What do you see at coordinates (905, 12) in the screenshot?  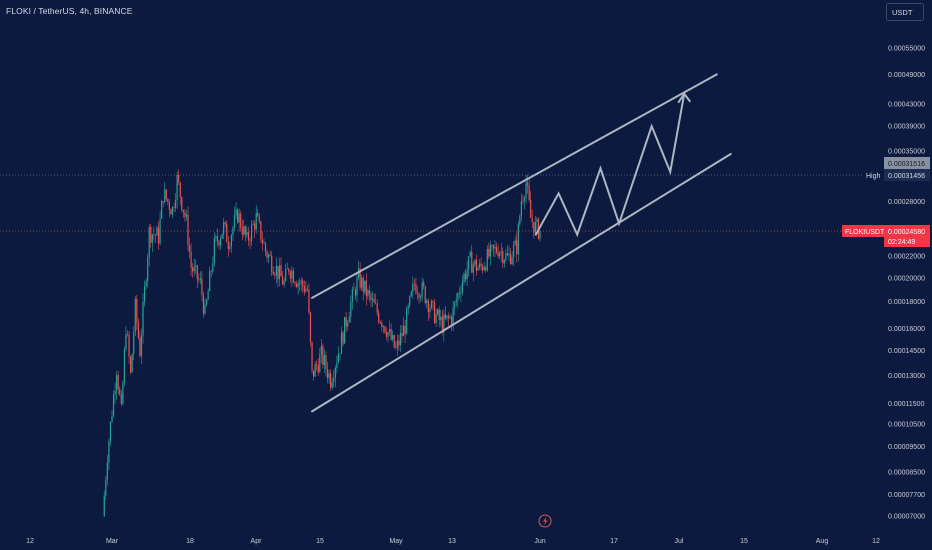 I see `currency-button: USDT` at bounding box center [905, 12].